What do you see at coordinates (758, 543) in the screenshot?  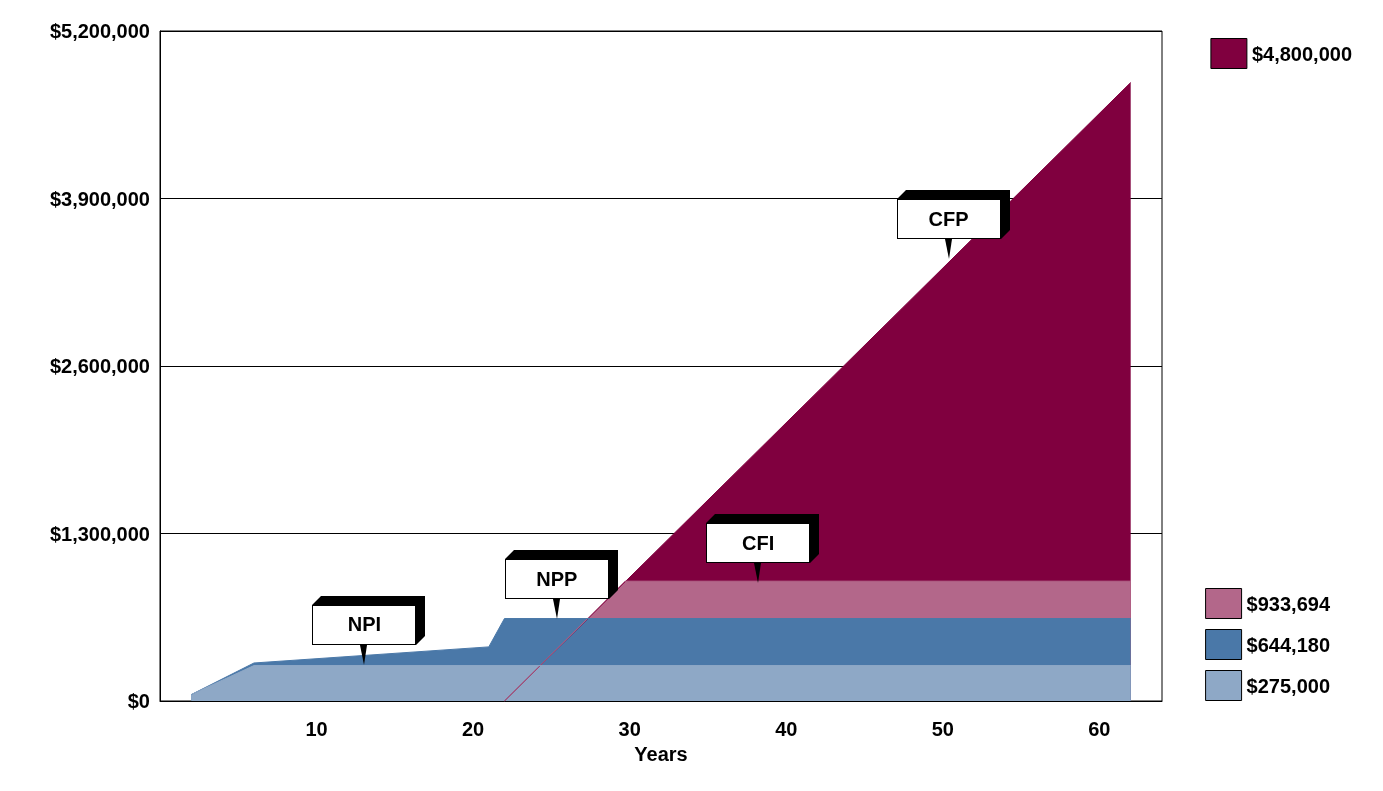 I see `annotation: CFI` at bounding box center [758, 543].